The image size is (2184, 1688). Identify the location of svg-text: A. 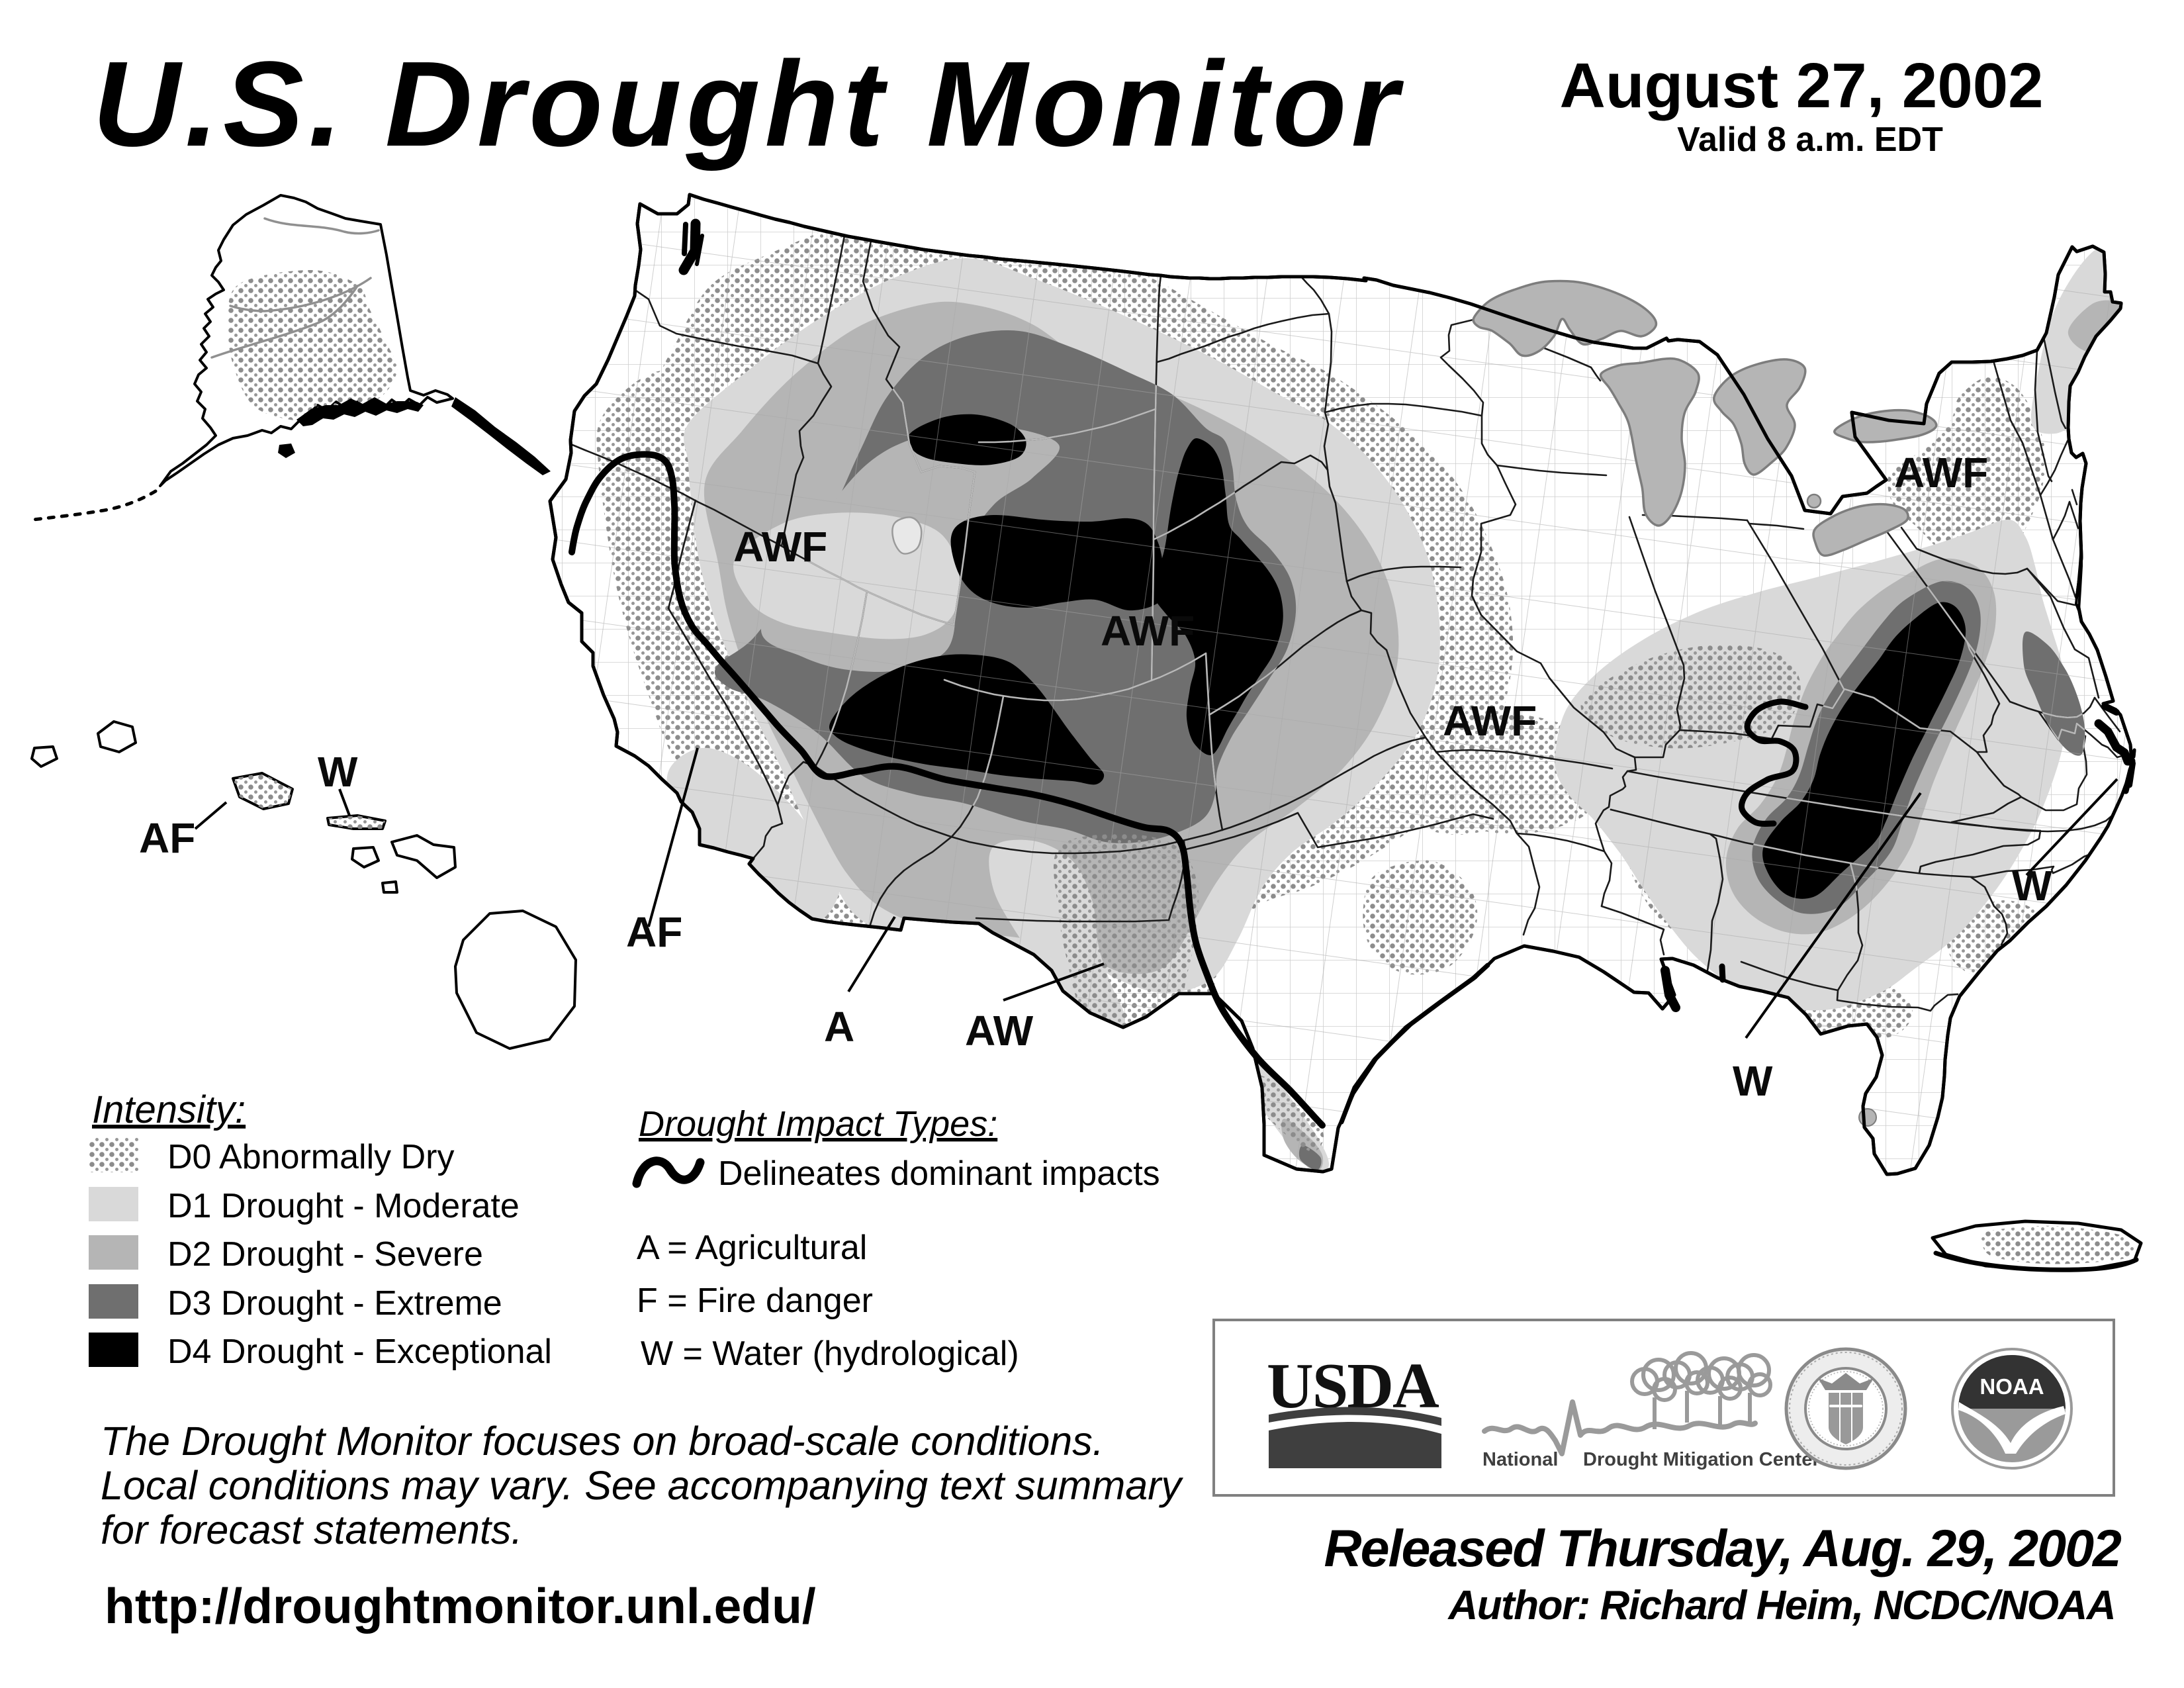
(839, 1027).